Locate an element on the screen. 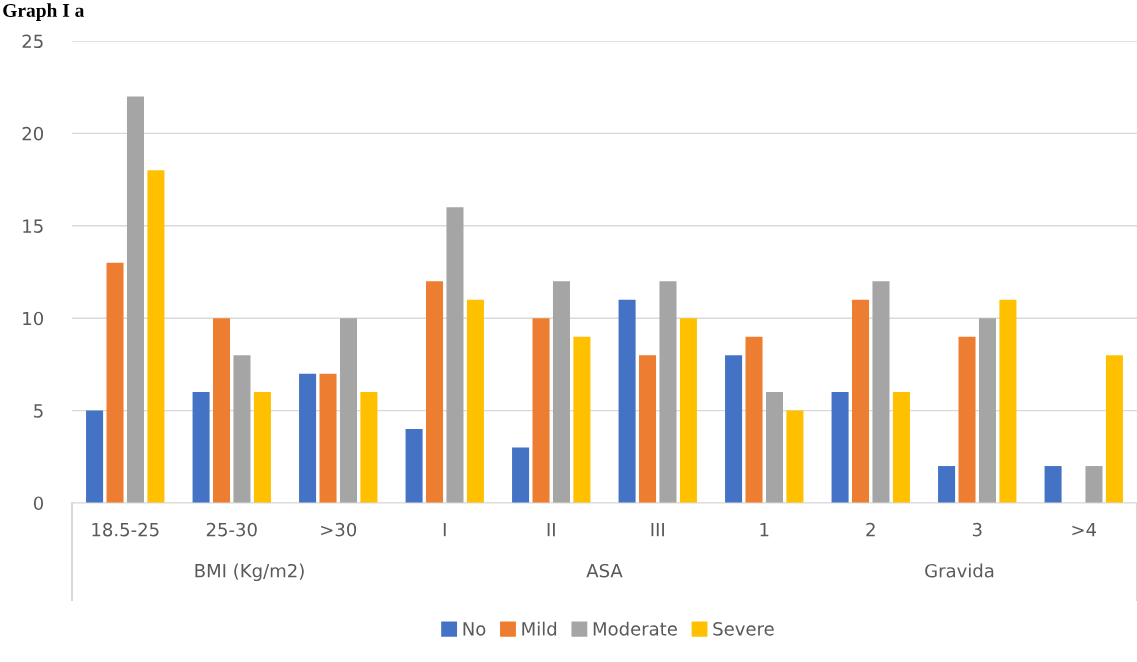 The image size is (1137, 662). x-tick-label: 25-30 is located at coordinates (231, 529).